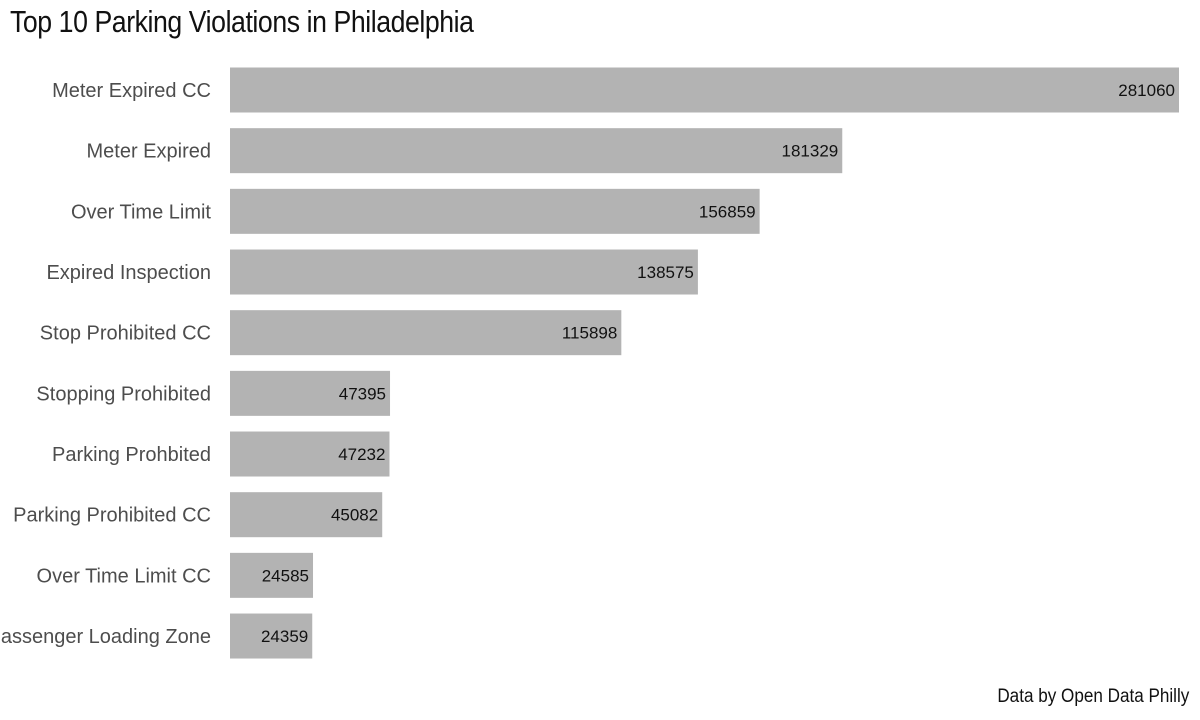 The height and width of the screenshot is (720, 1200). What do you see at coordinates (1092, 696) in the screenshot?
I see `chart-caption: Data by Open Data Philly` at bounding box center [1092, 696].